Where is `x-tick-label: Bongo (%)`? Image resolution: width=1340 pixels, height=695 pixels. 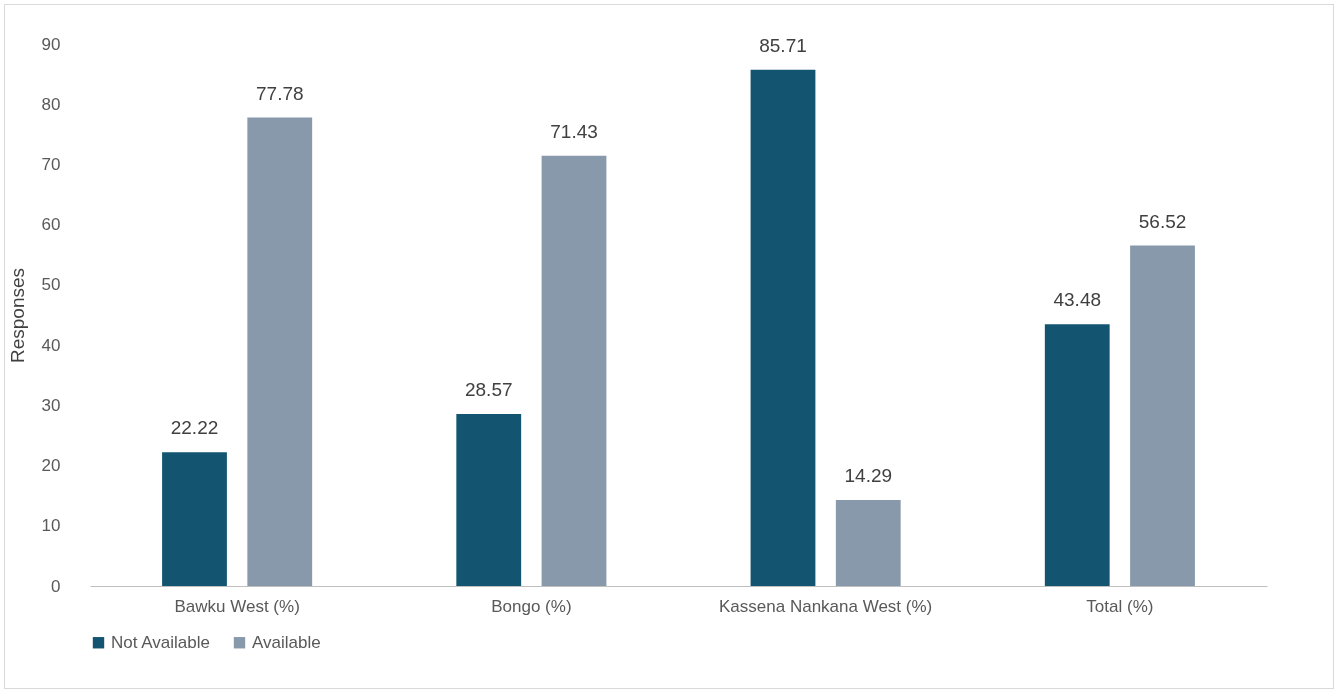 x-tick-label: Bongo (%) is located at coordinates (531, 606).